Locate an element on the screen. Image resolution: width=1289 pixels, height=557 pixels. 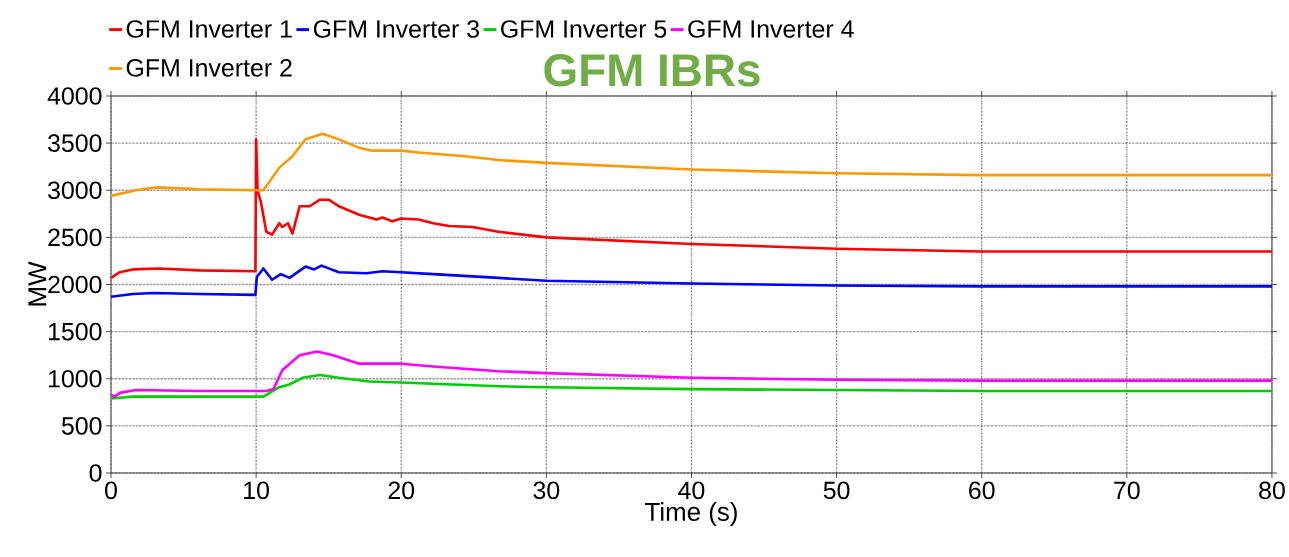
legend-label: GFM Inverter 2 is located at coordinates (209, 68).